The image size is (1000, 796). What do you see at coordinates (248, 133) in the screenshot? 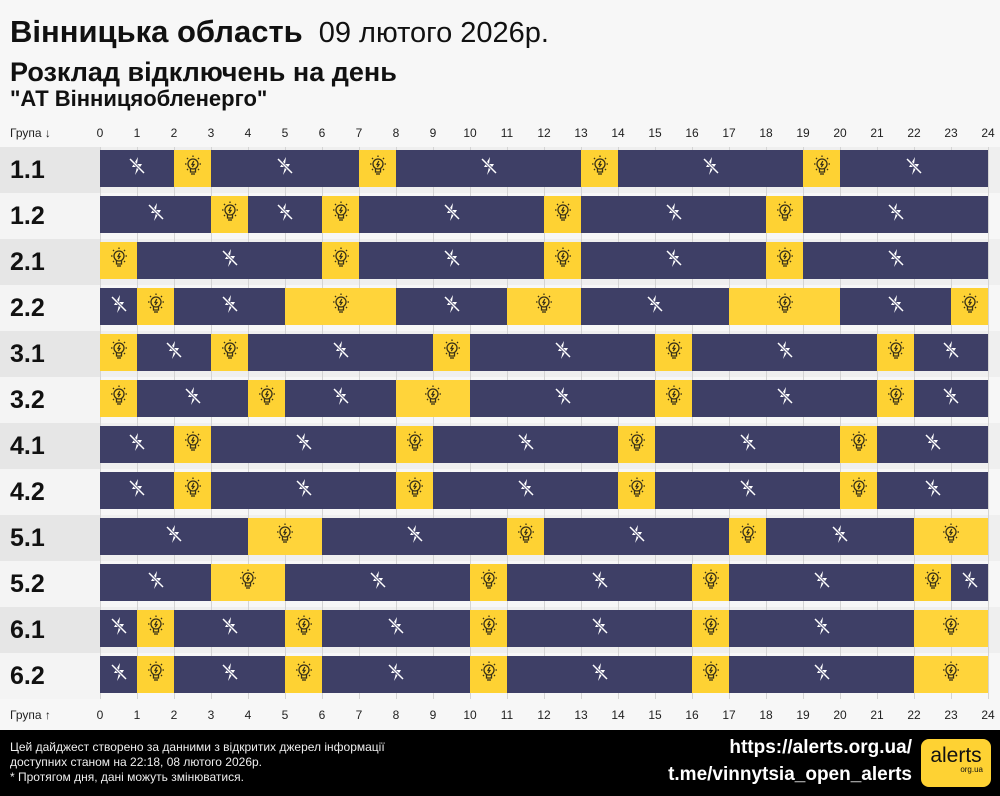
I see `hour-tick-top: 4` at bounding box center [248, 133].